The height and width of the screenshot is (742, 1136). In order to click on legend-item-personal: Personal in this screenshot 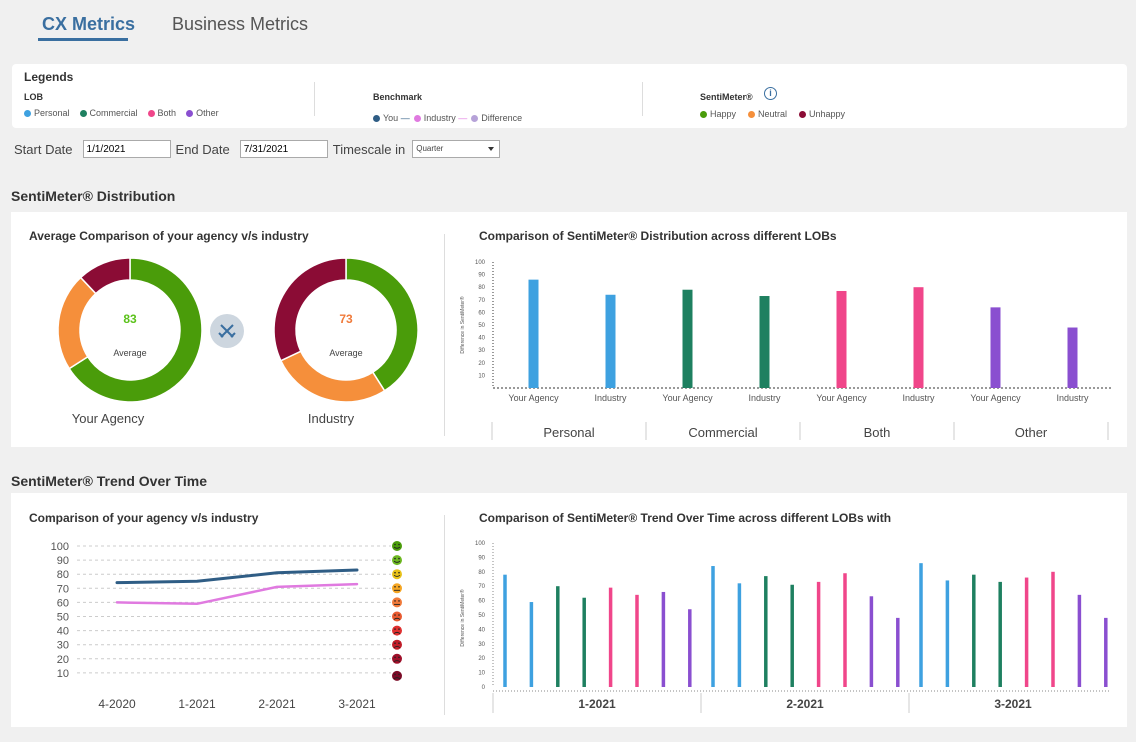, I will do `click(47, 113)`.